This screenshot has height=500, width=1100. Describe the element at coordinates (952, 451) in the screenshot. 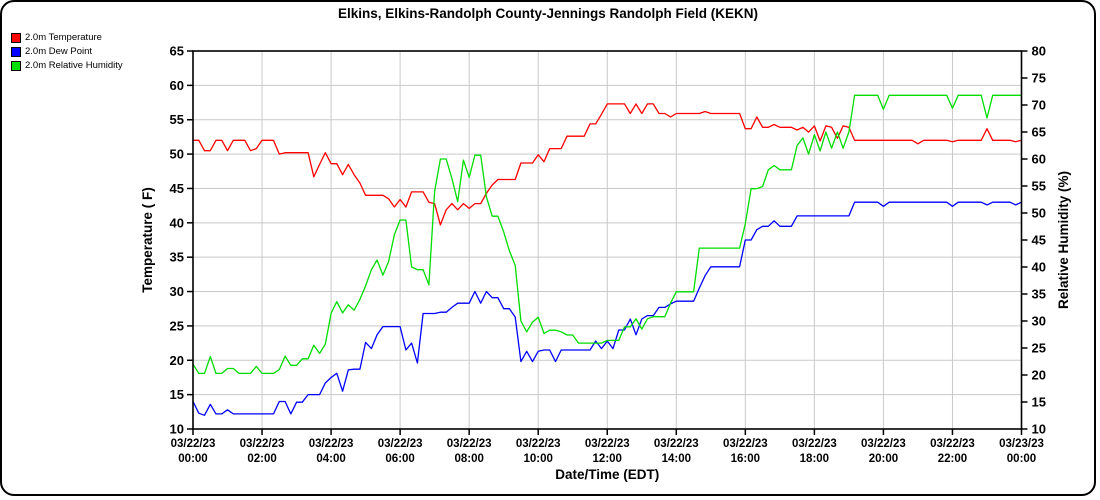

I see `x-tick-label: 03/22/23 22:00` at that location.